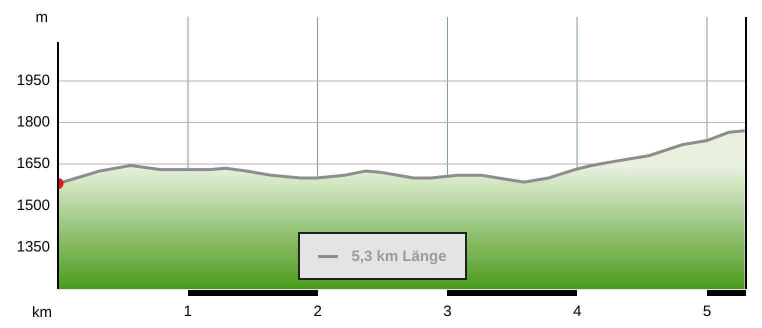 Image resolution: width=762 pixels, height=328 pixels. What do you see at coordinates (399, 256) in the screenshot?
I see `legend-label: 5,3 km Länge` at bounding box center [399, 256].